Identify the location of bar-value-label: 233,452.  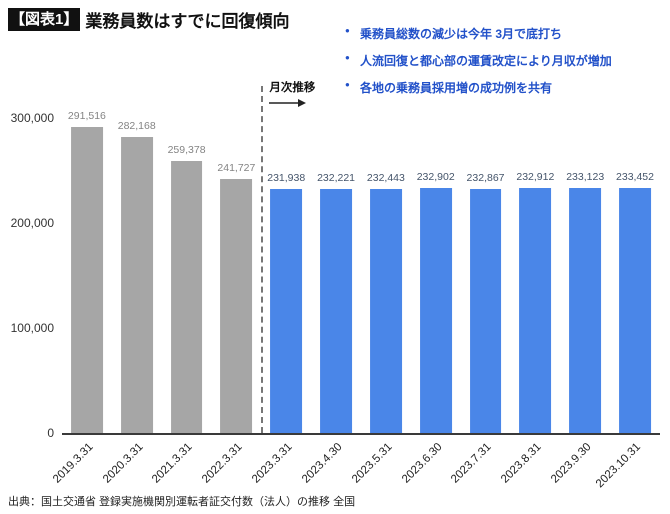
(635, 176).